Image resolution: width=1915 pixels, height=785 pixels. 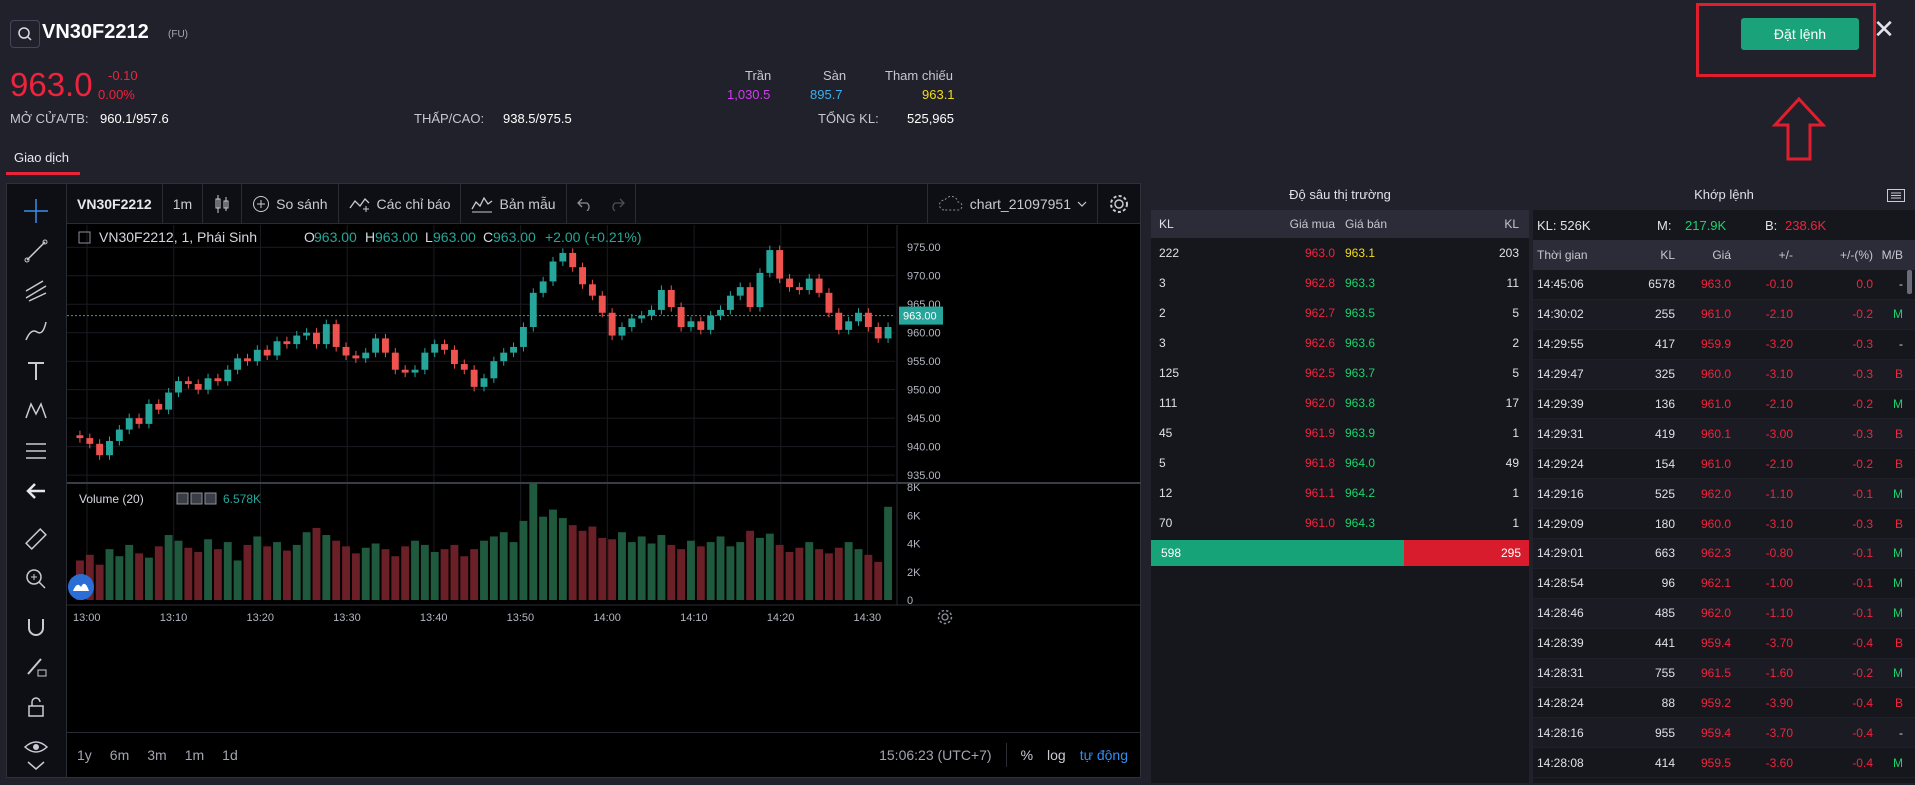 What do you see at coordinates (1027, 755) in the screenshot?
I see `percent-toggle: %` at bounding box center [1027, 755].